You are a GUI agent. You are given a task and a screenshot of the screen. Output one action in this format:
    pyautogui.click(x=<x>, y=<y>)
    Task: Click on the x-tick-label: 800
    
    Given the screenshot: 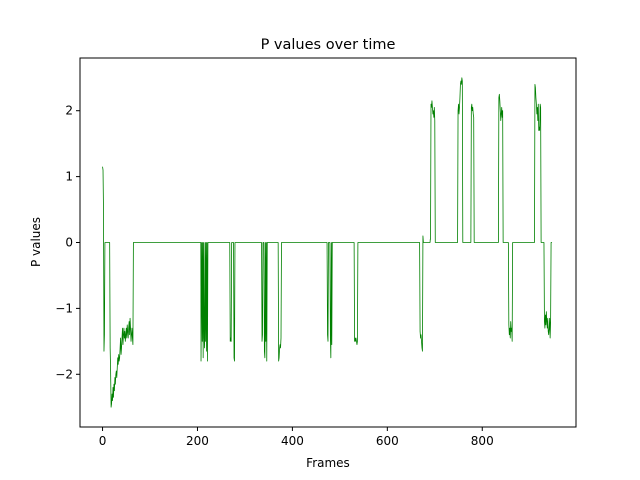 What is the action you would take?
    pyautogui.click(x=482, y=441)
    